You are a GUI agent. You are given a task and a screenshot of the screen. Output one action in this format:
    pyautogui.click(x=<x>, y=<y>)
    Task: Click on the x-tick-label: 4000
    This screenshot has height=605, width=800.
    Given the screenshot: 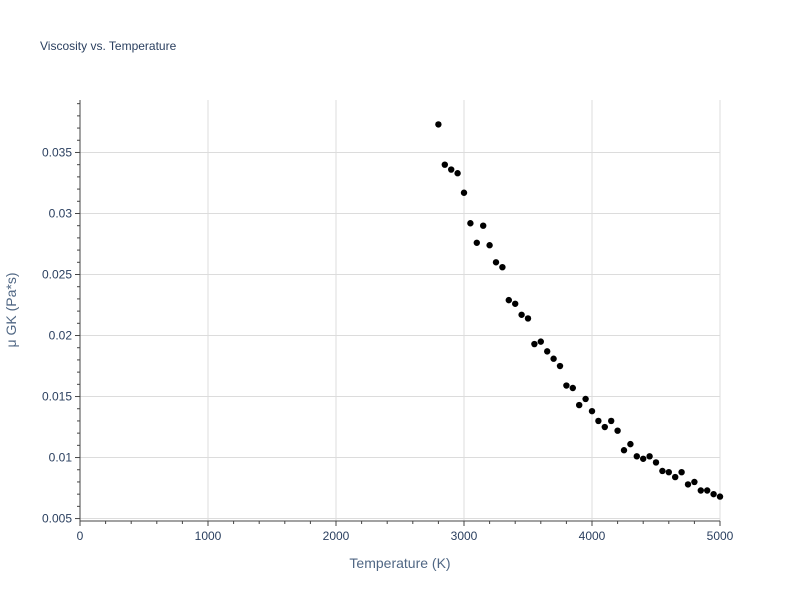 What is the action you would take?
    pyautogui.click(x=592, y=536)
    